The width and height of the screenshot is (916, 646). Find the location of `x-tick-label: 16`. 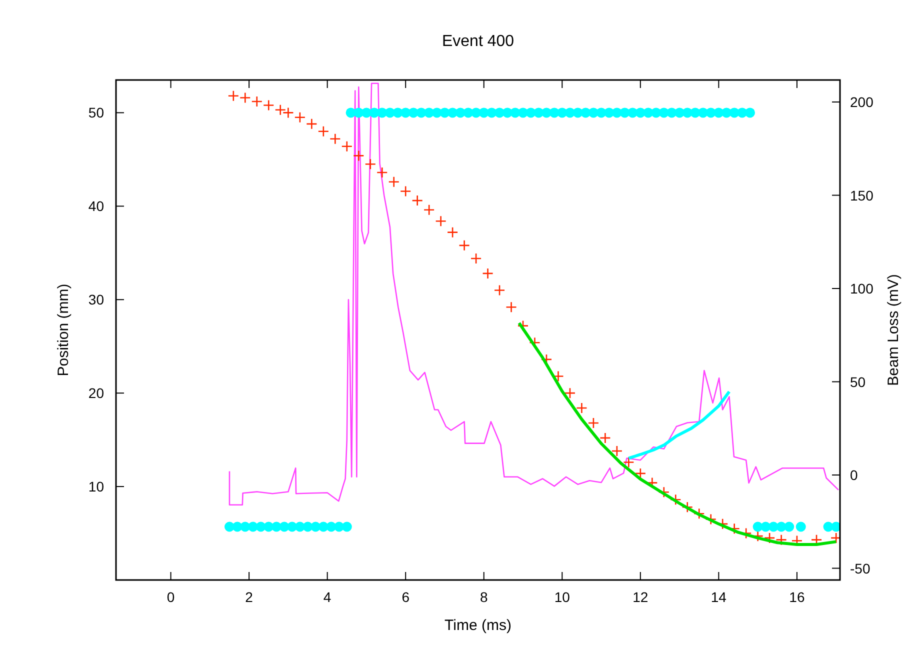

x-tick-label: 16 is located at coordinates (797, 597).